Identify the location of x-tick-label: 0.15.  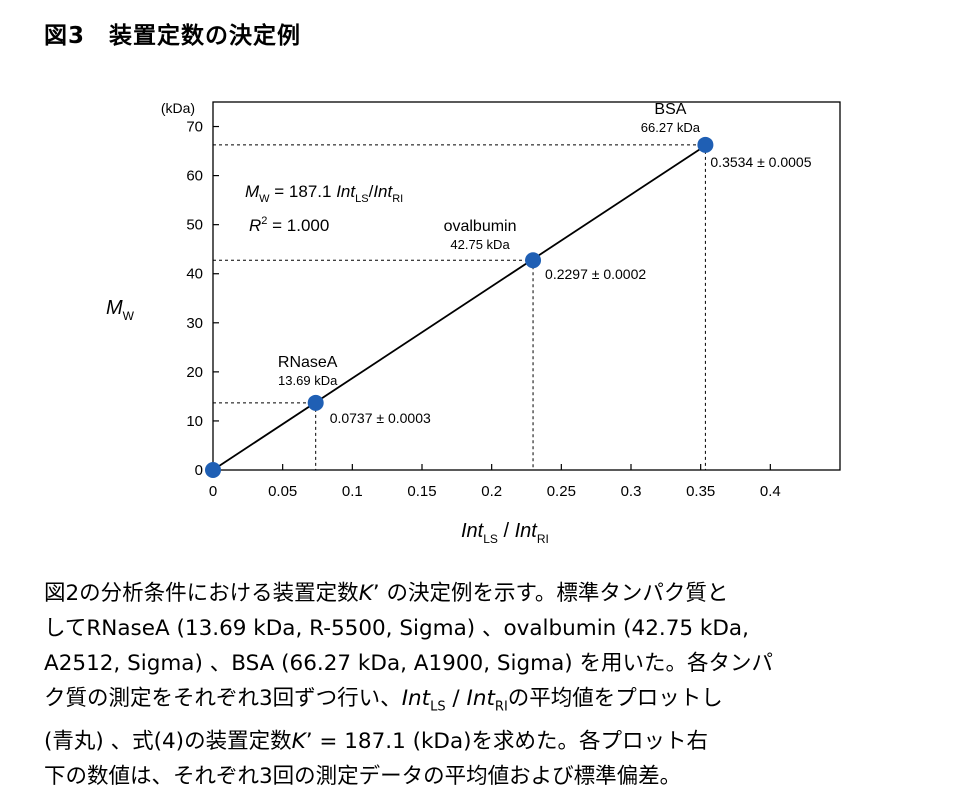
(421, 491).